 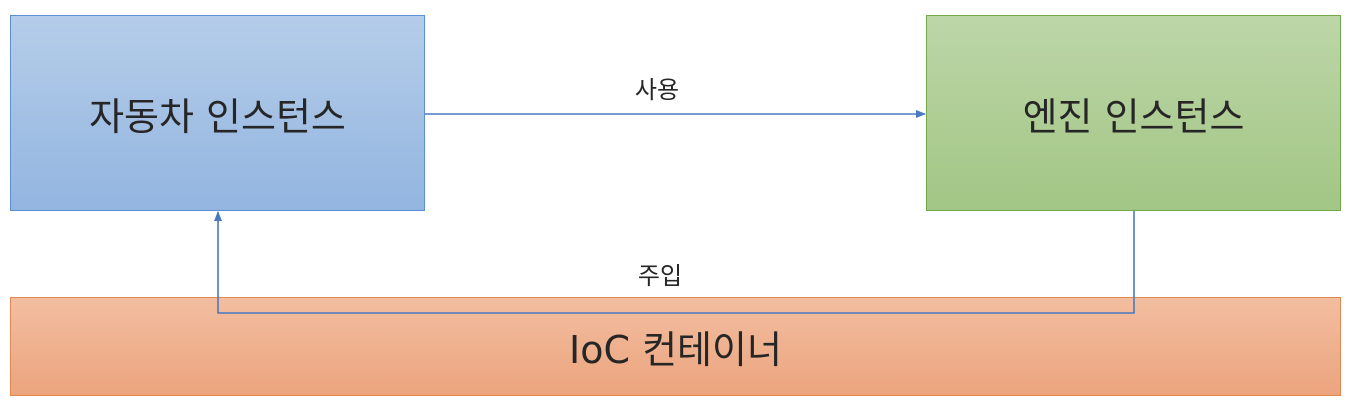 What do you see at coordinates (217, 116) in the screenshot?
I see `car-instance-label: 자동차 인스턴스` at bounding box center [217, 116].